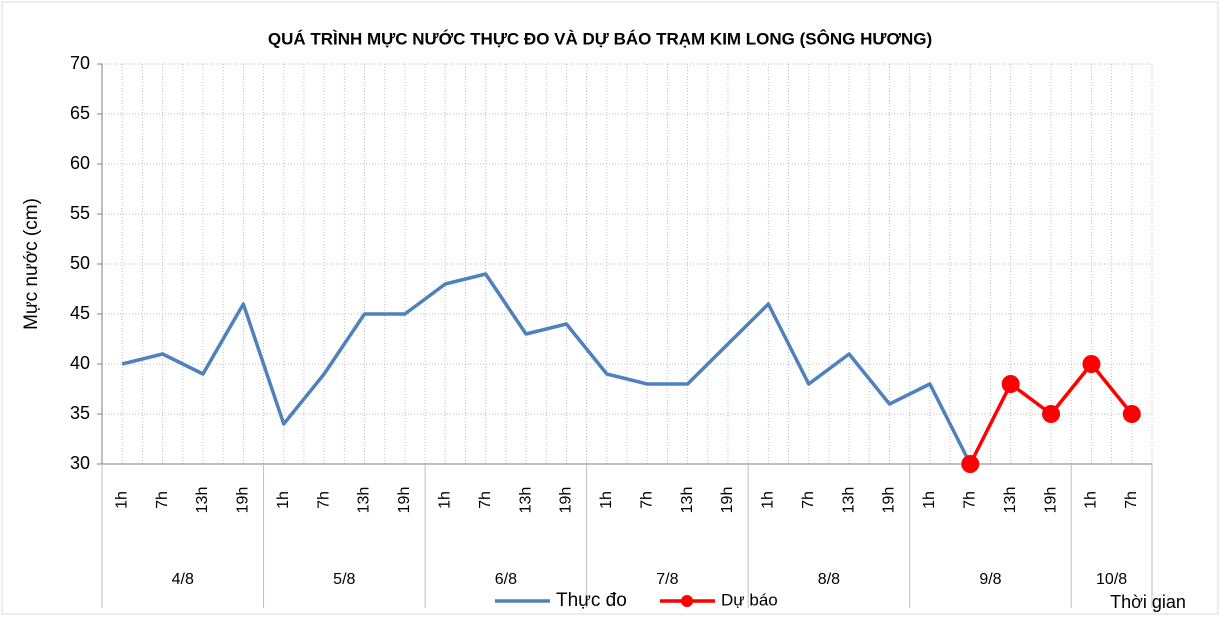 Image resolution: width=1222 pixels, height=619 pixels. Describe the element at coordinates (80, 363) in the screenshot. I see `y-tick-label: 40` at that location.